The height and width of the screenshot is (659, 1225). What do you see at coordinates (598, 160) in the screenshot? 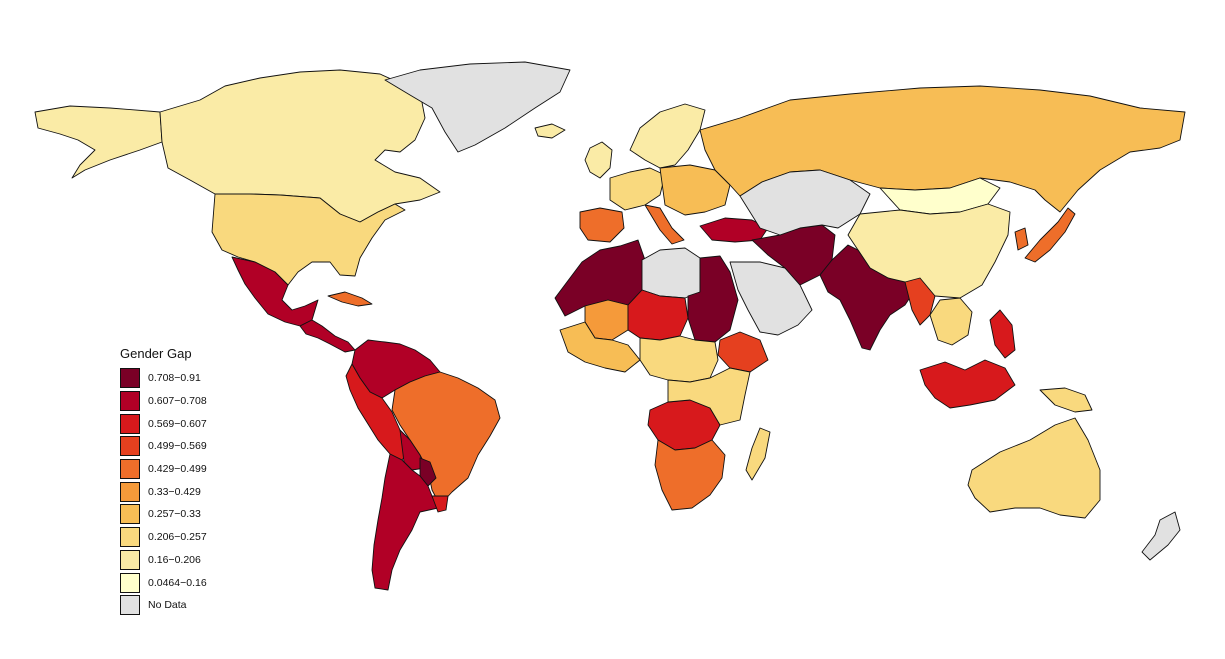
I see `uk-ireland` at bounding box center [598, 160].